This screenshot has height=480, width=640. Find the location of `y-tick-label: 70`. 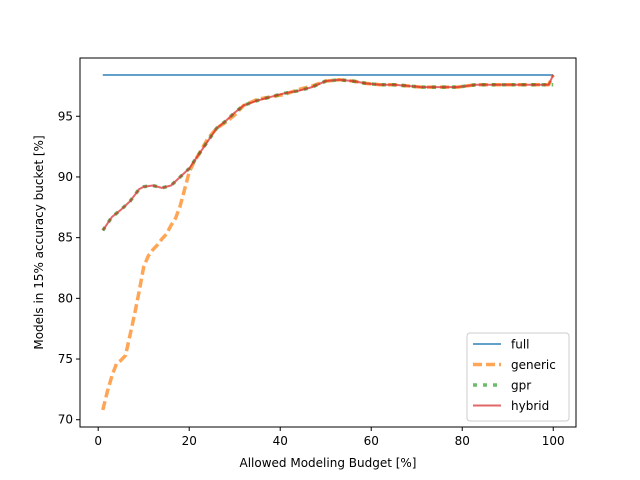

y-tick-label: 70 is located at coordinates (65, 420).